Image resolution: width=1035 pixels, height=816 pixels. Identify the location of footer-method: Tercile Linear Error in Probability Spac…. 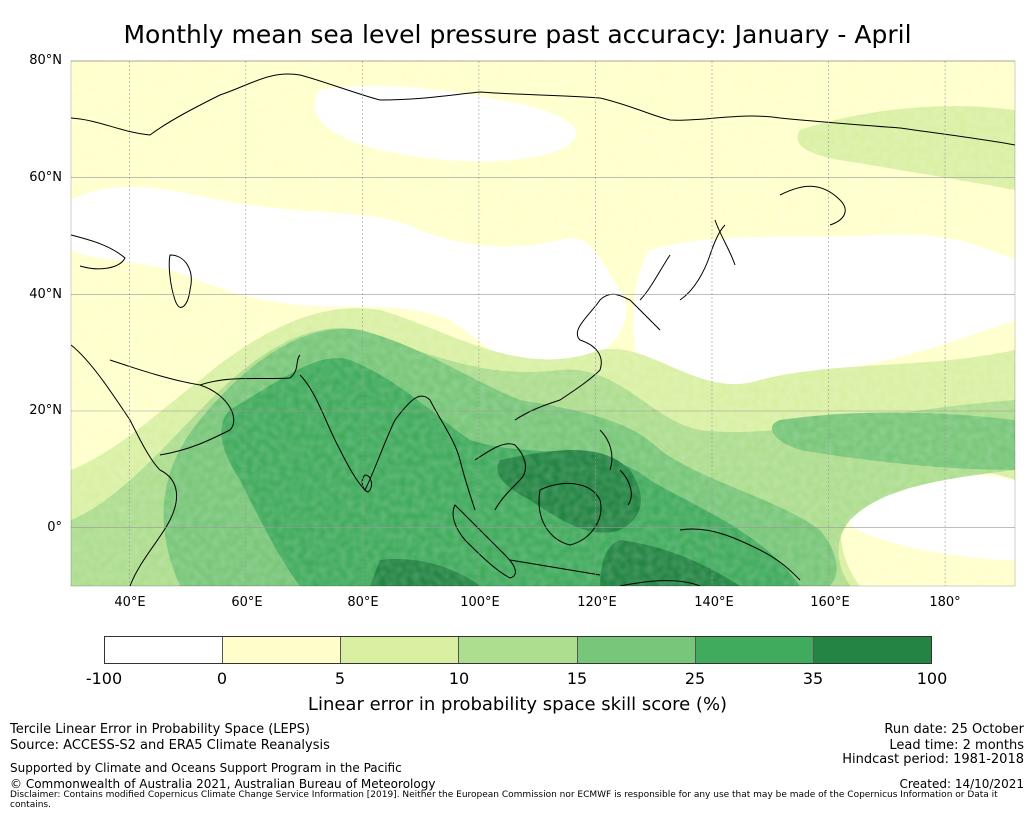
(160, 729).